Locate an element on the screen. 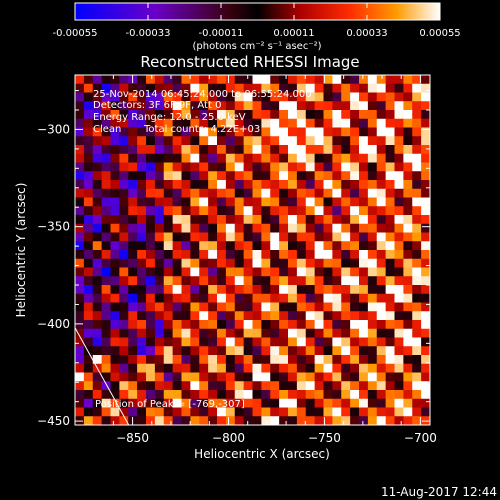 This screenshot has width=500, height=500. colorbar-tick-label: 0.00055 is located at coordinates (439, 33).